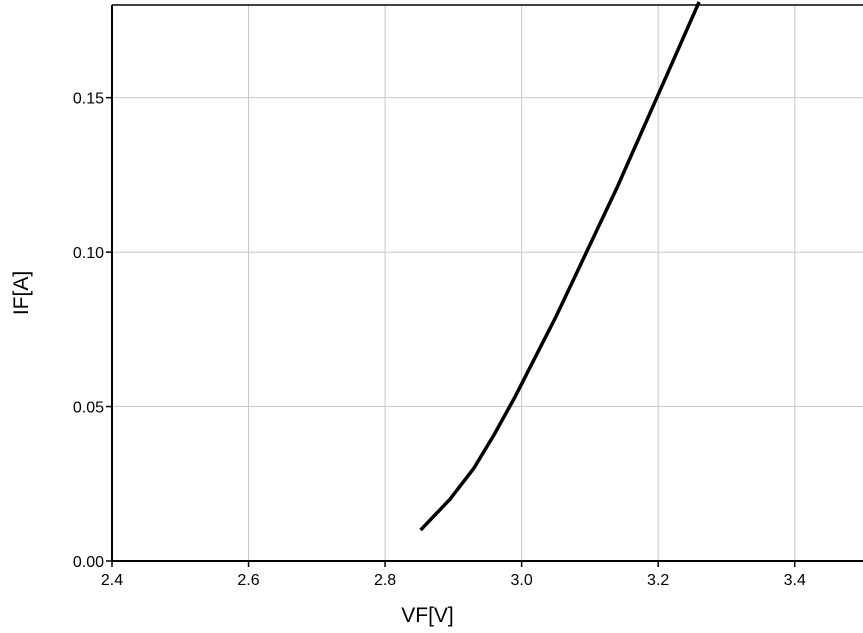  What do you see at coordinates (21, 293) in the screenshot?
I see `y-axis-label: IF[A]` at bounding box center [21, 293].